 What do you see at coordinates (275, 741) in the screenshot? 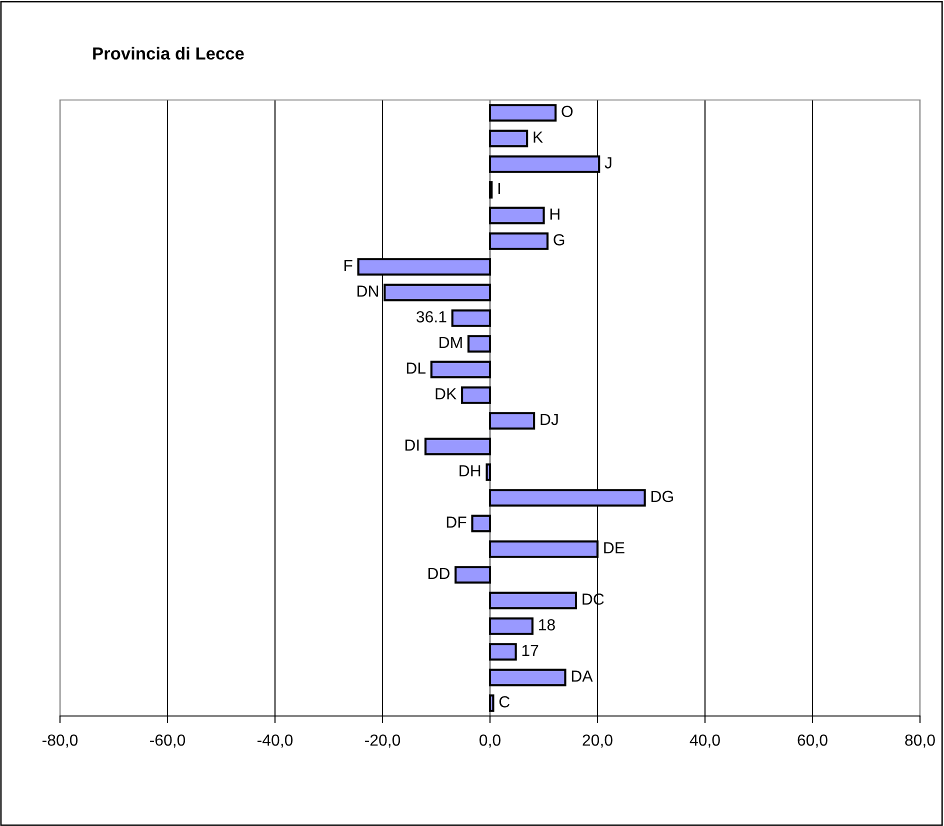
I see `x-tick-label: -40,0` at bounding box center [275, 741].